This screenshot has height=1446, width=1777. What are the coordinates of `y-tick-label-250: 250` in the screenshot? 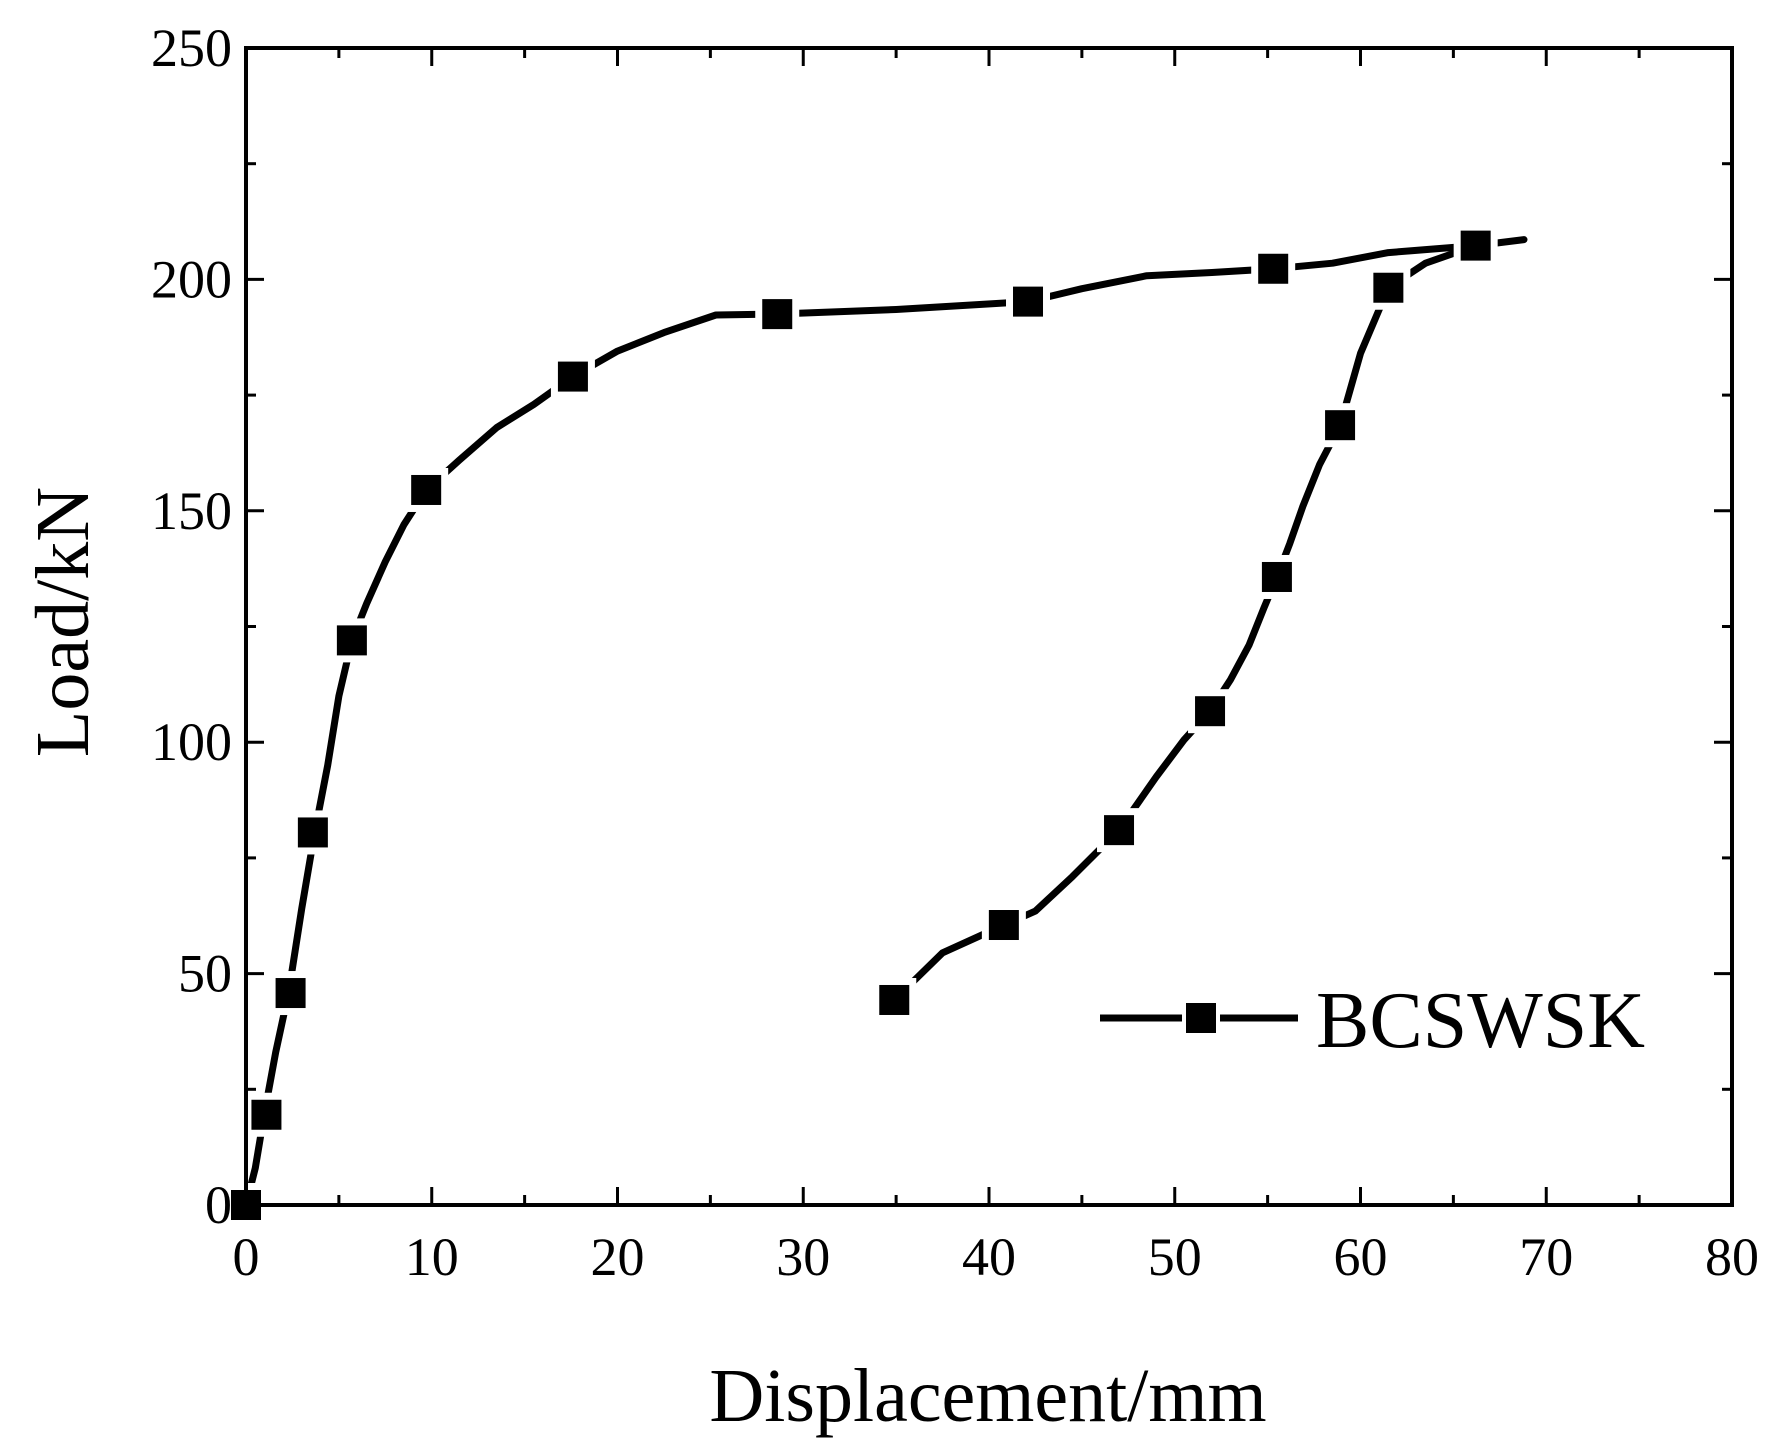 It's located at (191, 48).